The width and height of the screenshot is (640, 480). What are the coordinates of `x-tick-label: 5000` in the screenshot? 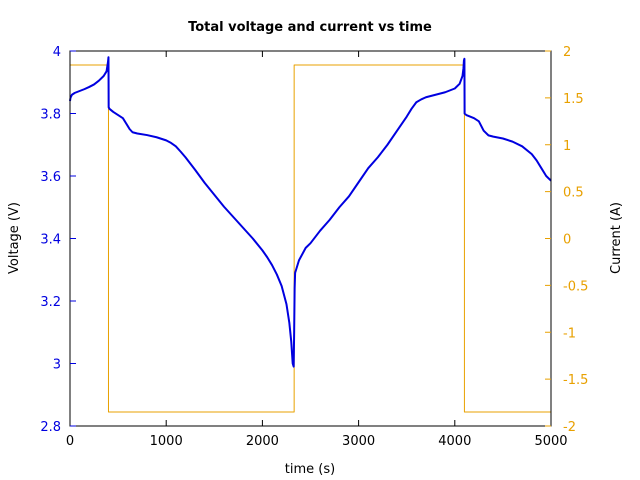 It's located at (550, 441).